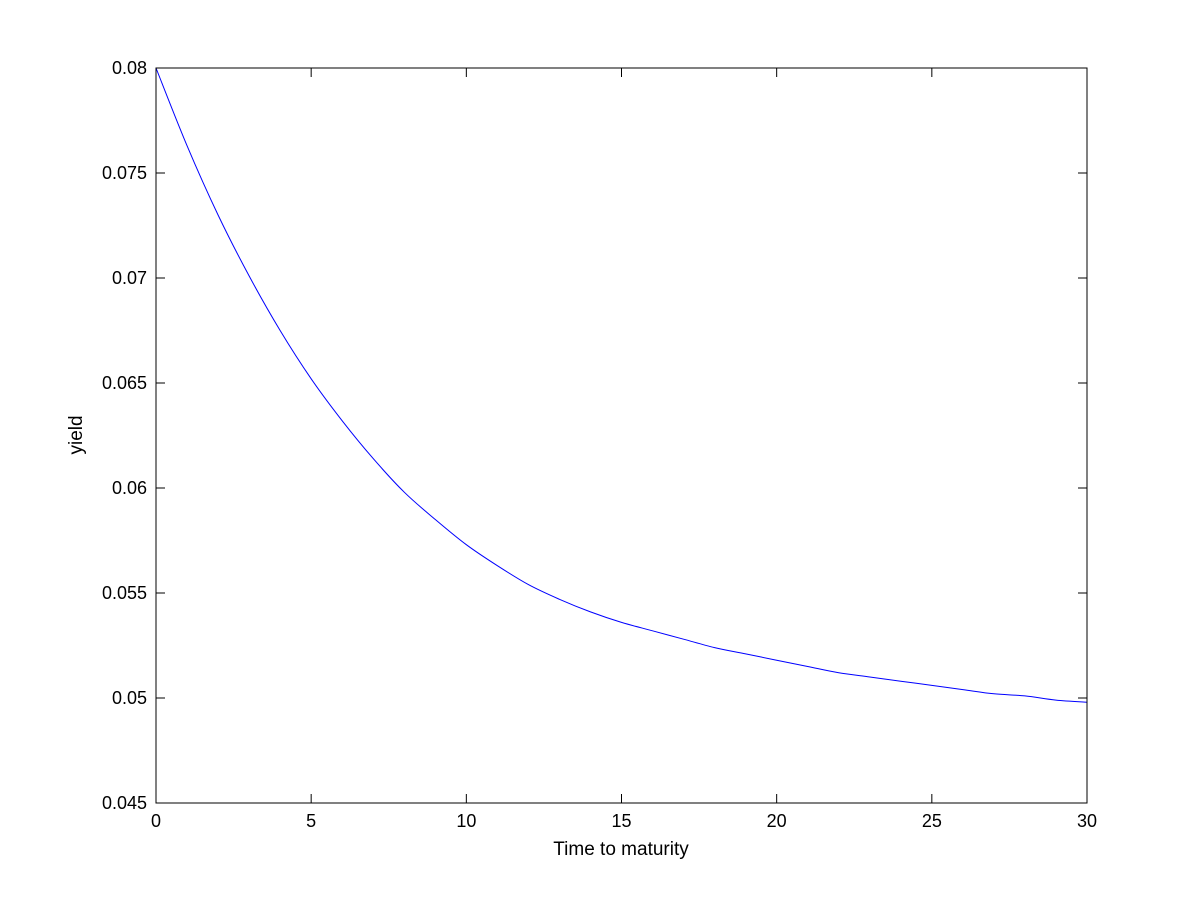 The width and height of the screenshot is (1201, 901). Describe the element at coordinates (124, 173) in the screenshot. I see `y-tick-label: 0.075` at that location.